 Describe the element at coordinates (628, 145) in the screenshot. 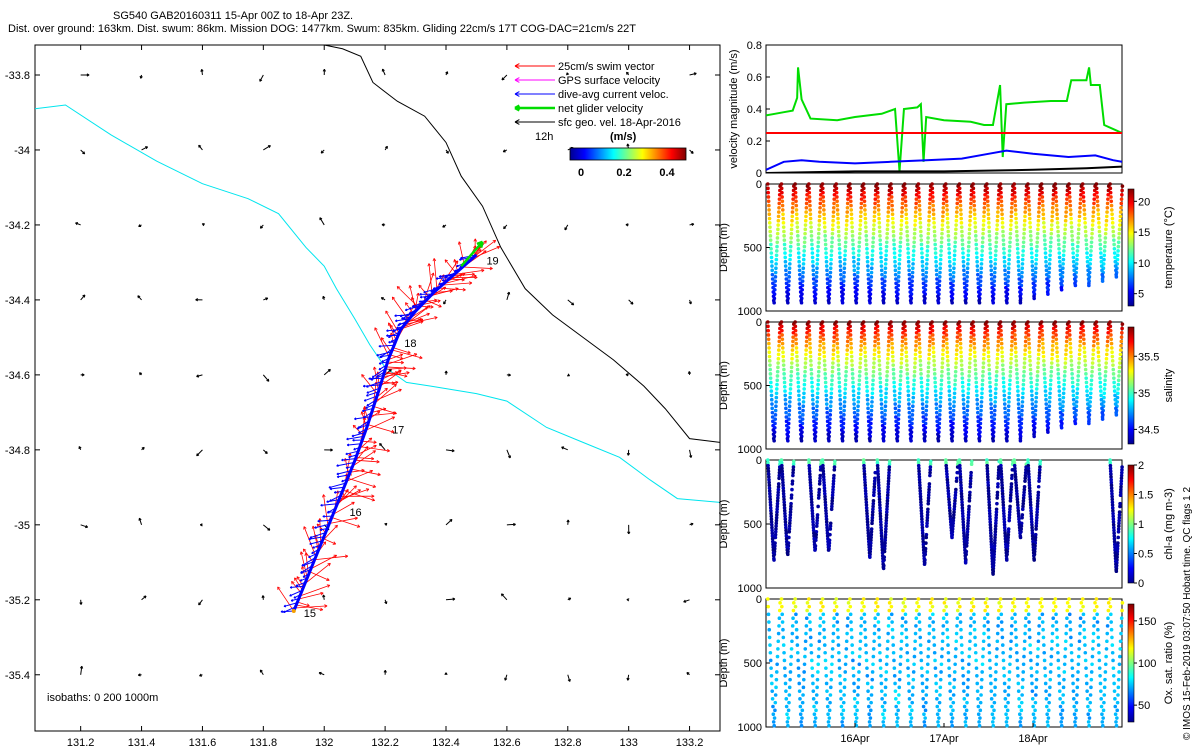

I see `surface-current-vector-head` at that location.